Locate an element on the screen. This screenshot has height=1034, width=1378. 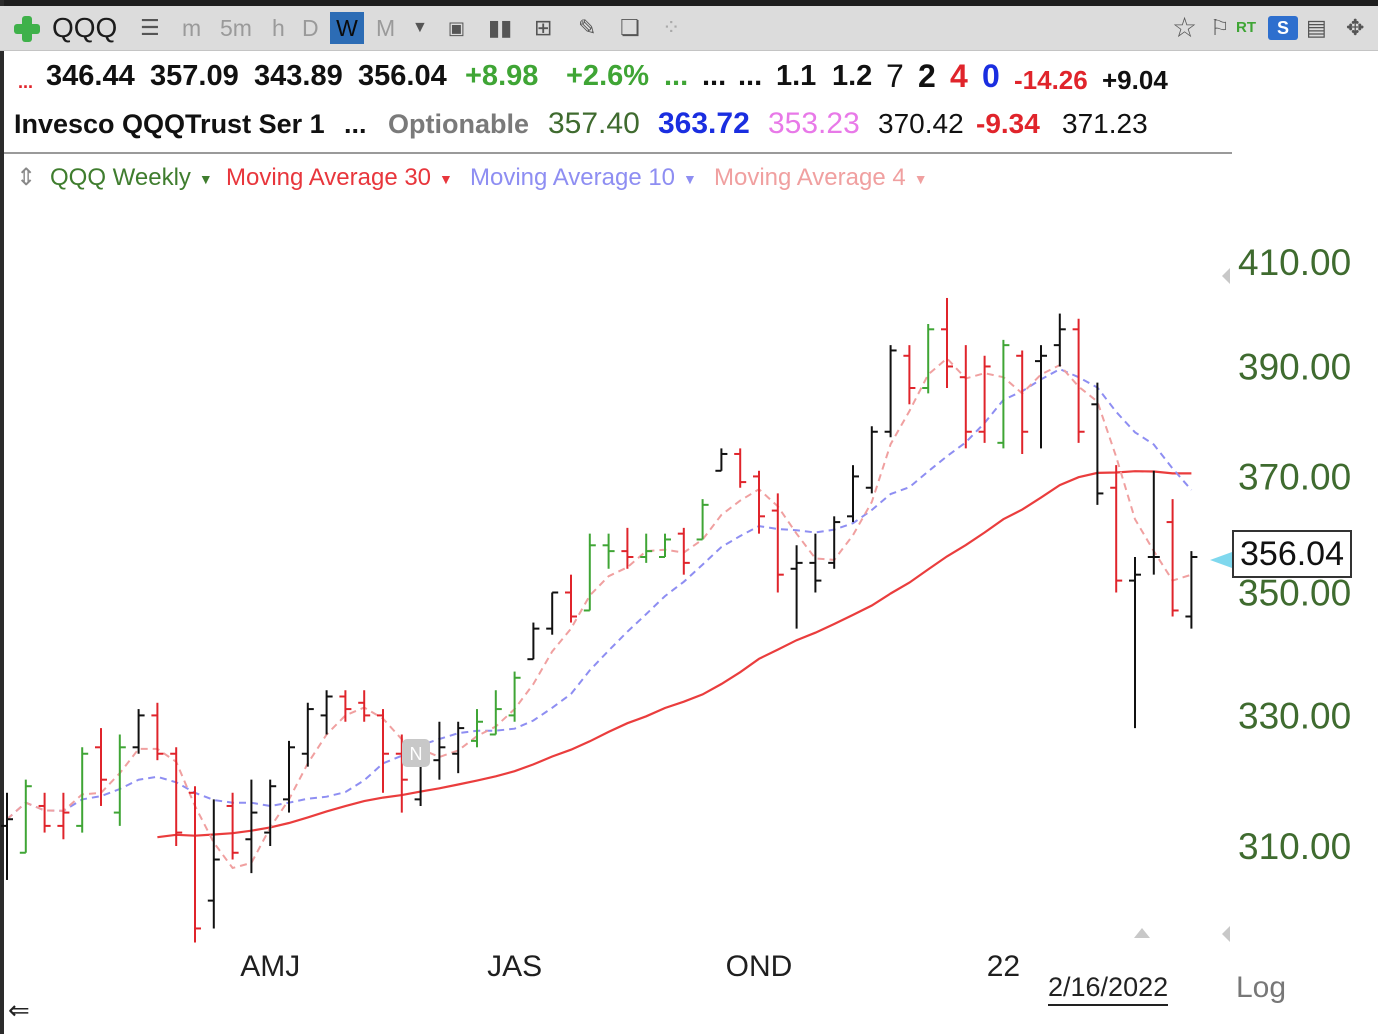
quote-count-b: 2 is located at coordinates (927, 76).